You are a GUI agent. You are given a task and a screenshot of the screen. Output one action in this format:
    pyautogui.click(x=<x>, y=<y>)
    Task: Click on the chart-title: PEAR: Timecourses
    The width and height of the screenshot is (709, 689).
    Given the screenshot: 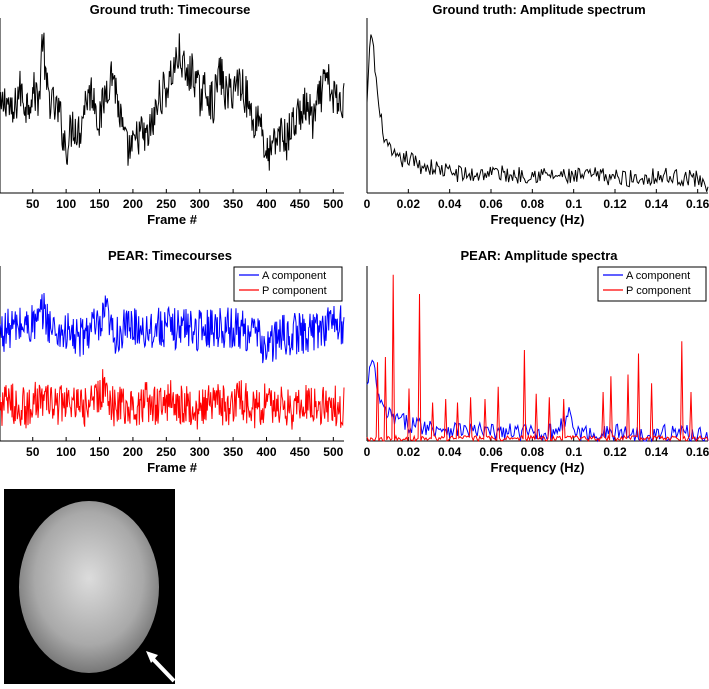 What is the action you would take?
    pyautogui.click(x=170, y=255)
    